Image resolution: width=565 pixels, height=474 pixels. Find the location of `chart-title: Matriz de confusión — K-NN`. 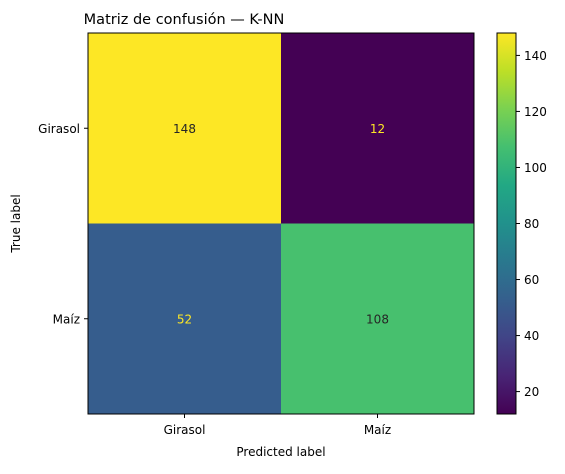

chart-title: Matriz de confusión — K-NN is located at coordinates (184, 20).